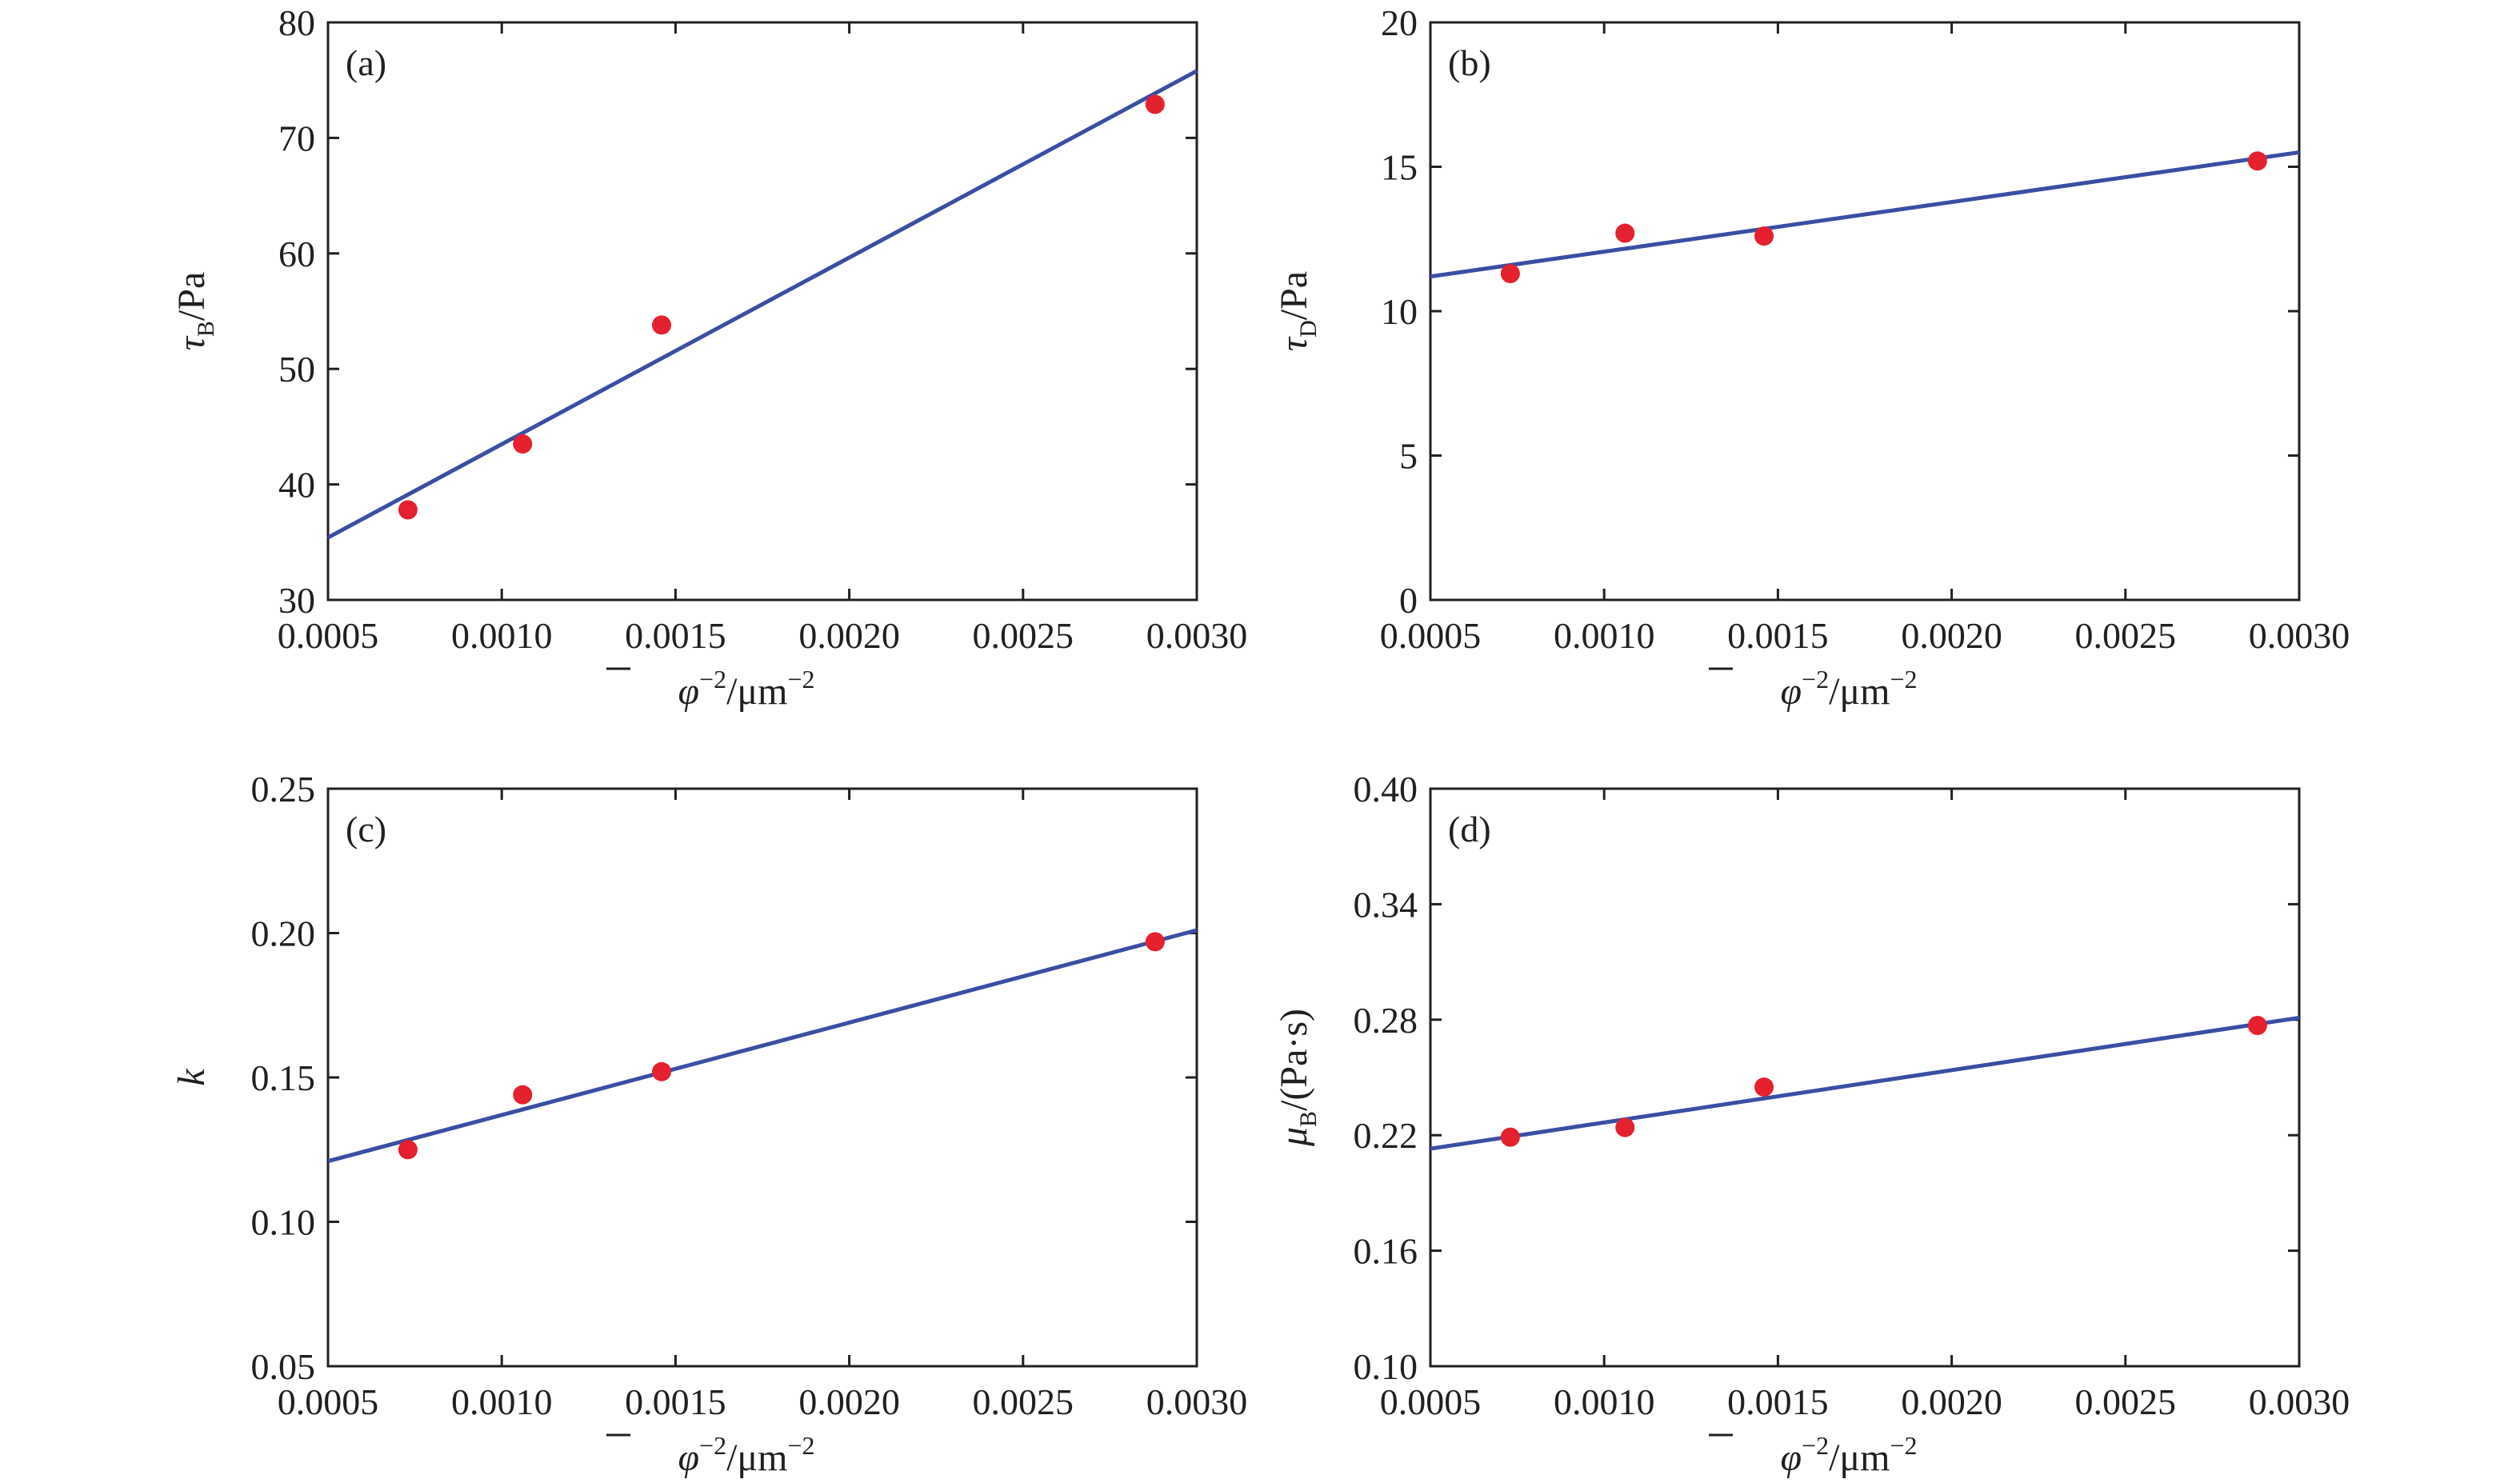 Image resolution: width=2520 pixels, height=1483 pixels. What do you see at coordinates (194, 311) in the screenshot?
I see `y-axis-label: τB/Pa` at bounding box center [194, 311].